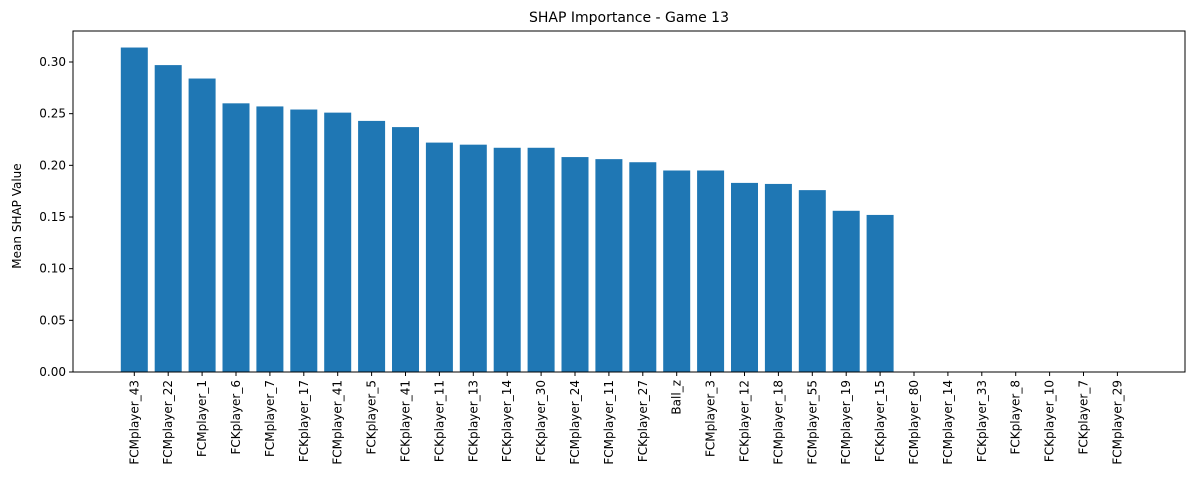  I want to click on x-tick-label: FCMplayer_24, so click(575, 422).